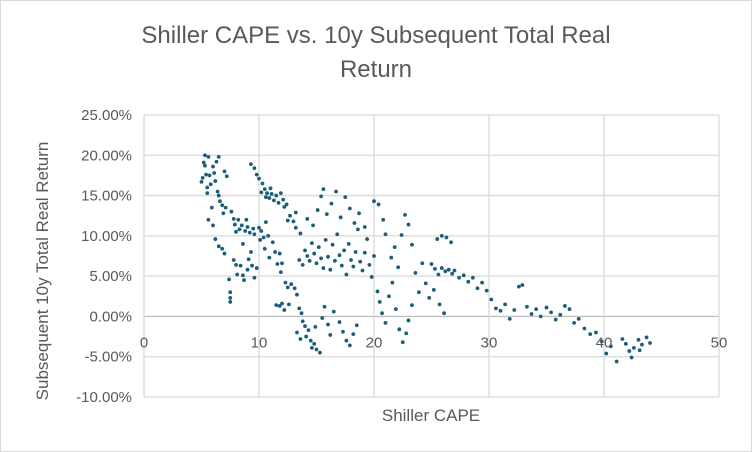 This screenshot has width=752, height=452. I want to click on x-tick-label: 20, so click(374, 342).